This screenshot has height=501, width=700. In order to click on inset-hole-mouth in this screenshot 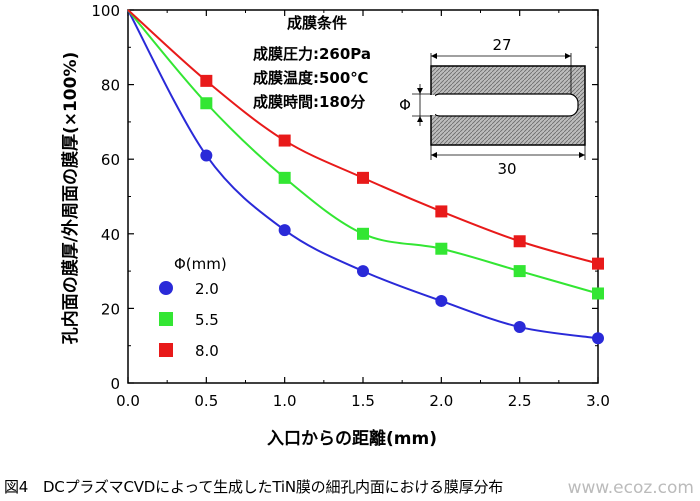, I will do `click(432, 105)`.